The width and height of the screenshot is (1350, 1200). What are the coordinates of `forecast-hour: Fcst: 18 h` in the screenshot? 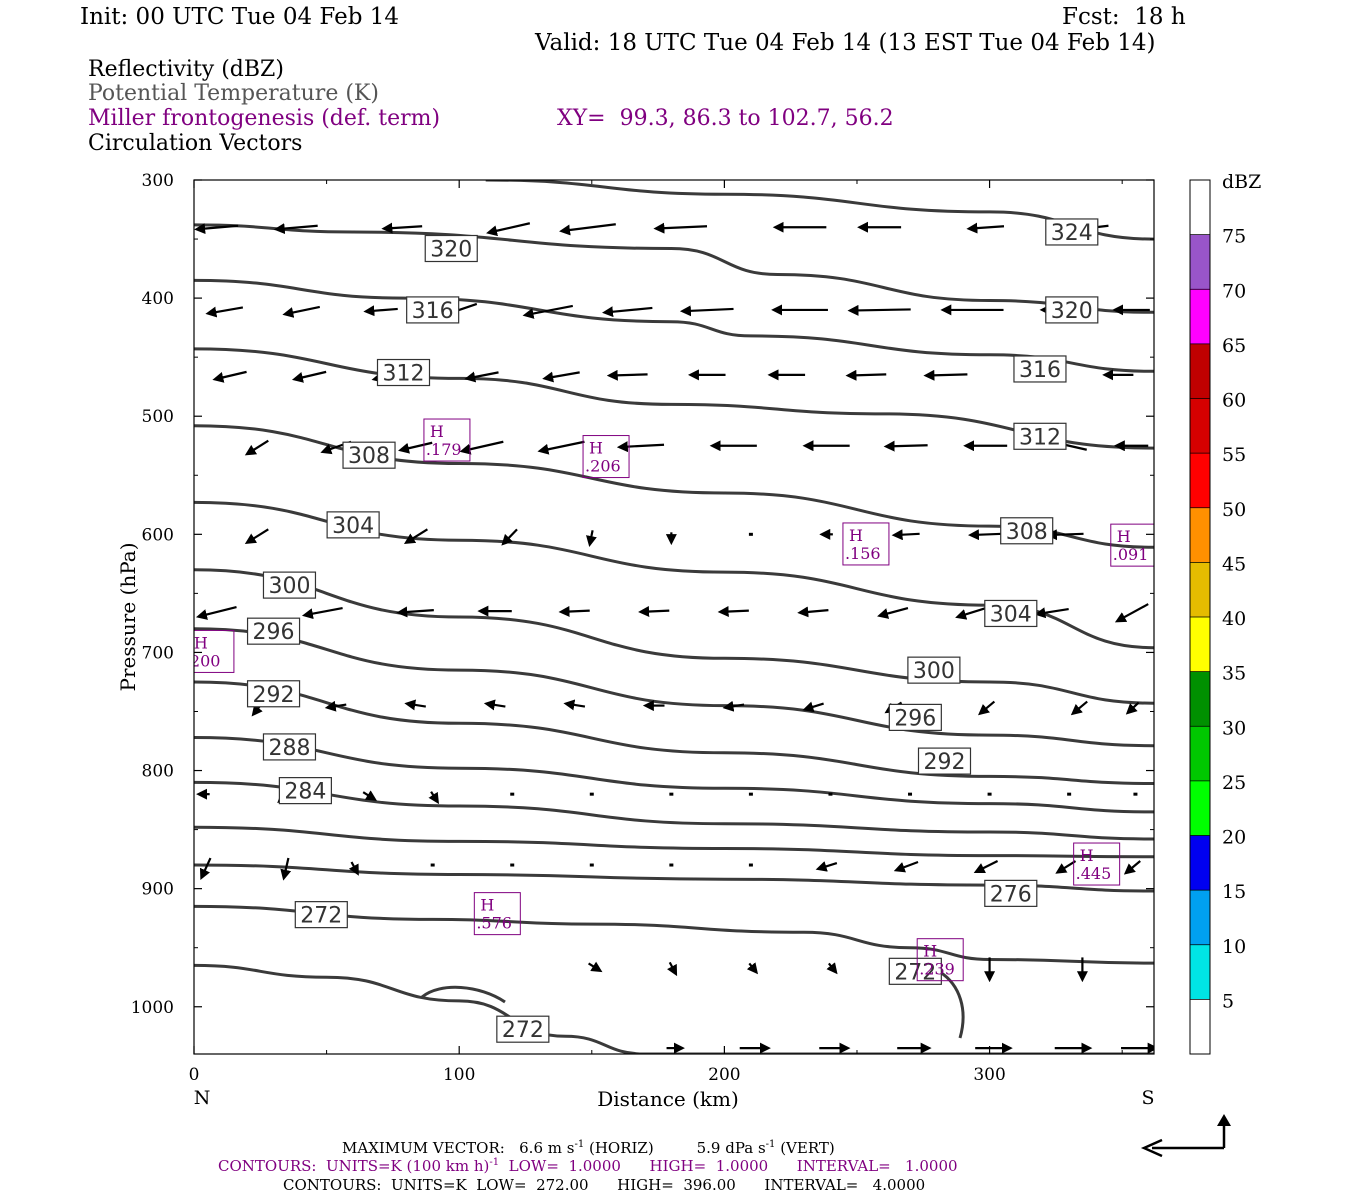 It's located at (1124, 17).